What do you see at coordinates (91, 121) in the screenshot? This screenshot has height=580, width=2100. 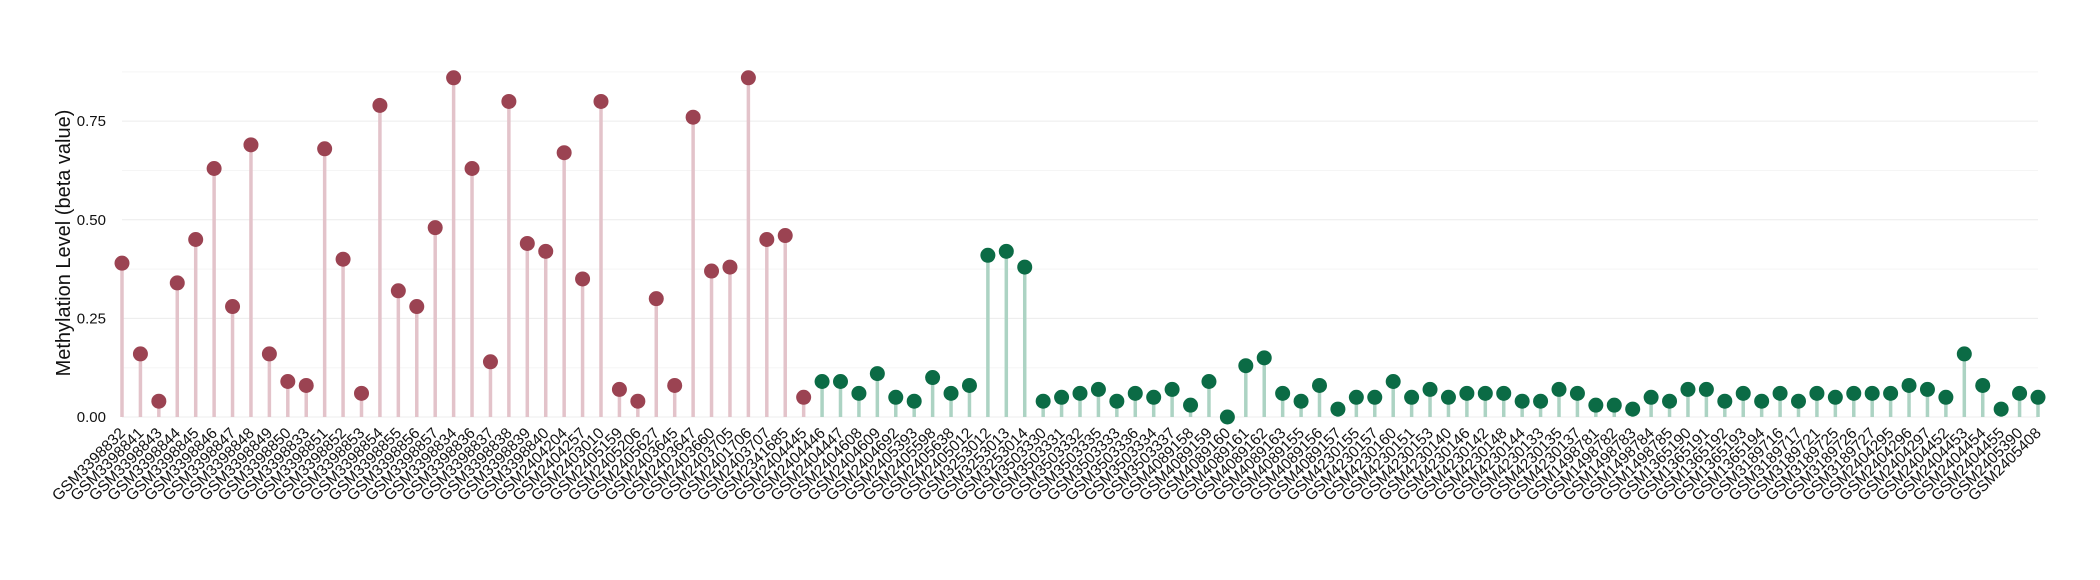 I see `y-tick-label: 0.75` at bounding box center [91, 121].